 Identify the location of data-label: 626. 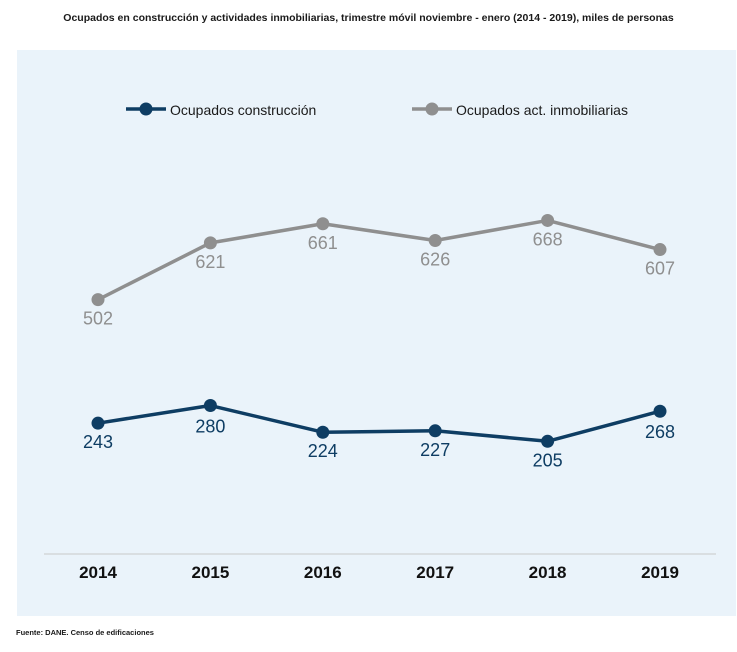
(435, 259).